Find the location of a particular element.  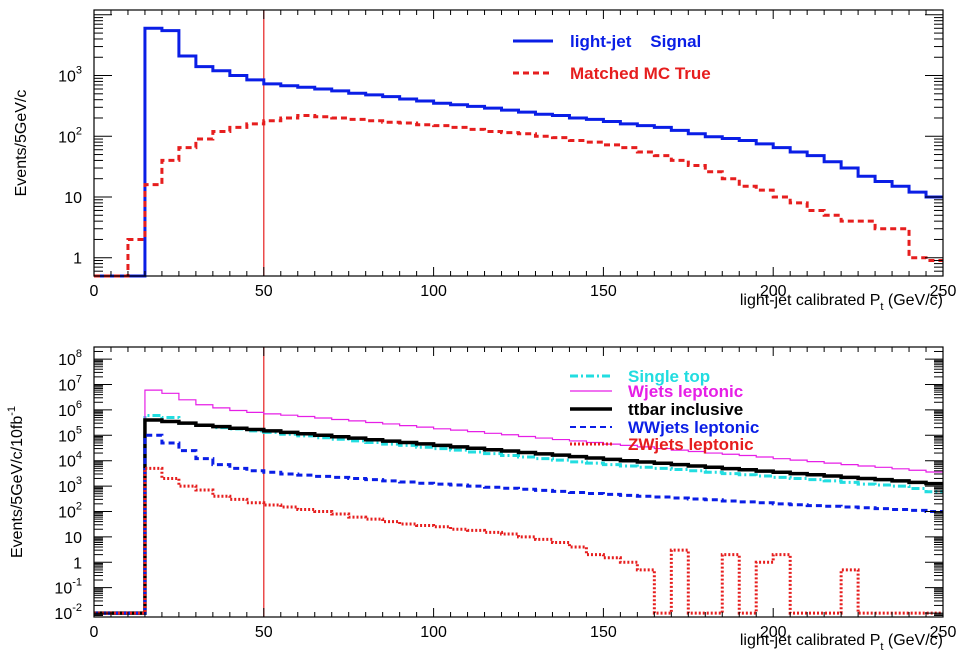

top-x-tick-label: 200 is located at coordinates (773, 291).